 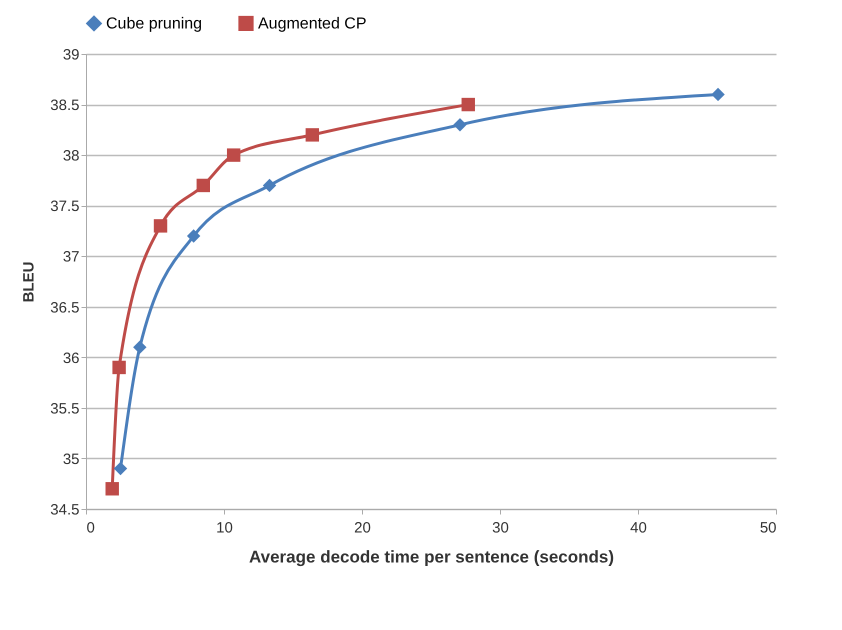 I want to click on x-tick-label: 10, so click(x=224, y=528).